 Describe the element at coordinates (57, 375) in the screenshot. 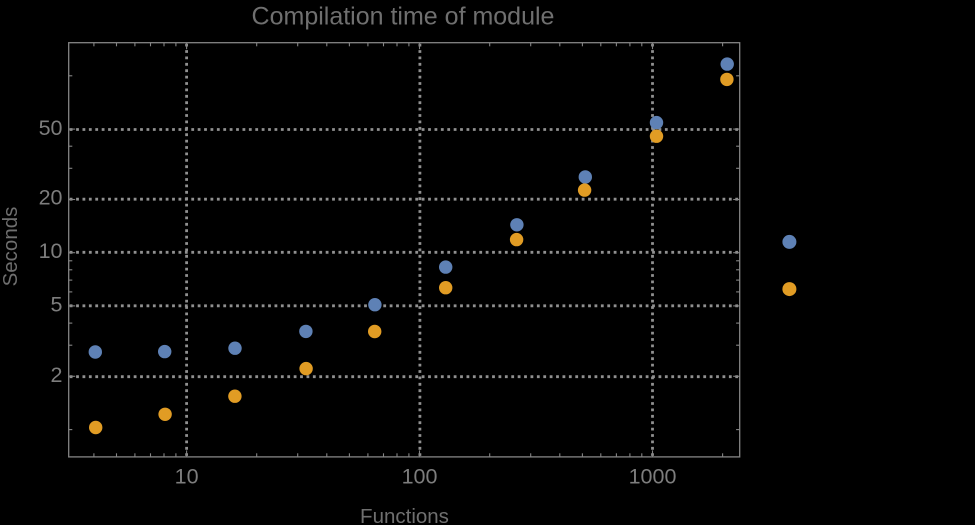

I see `svg-text: 2` at that location.